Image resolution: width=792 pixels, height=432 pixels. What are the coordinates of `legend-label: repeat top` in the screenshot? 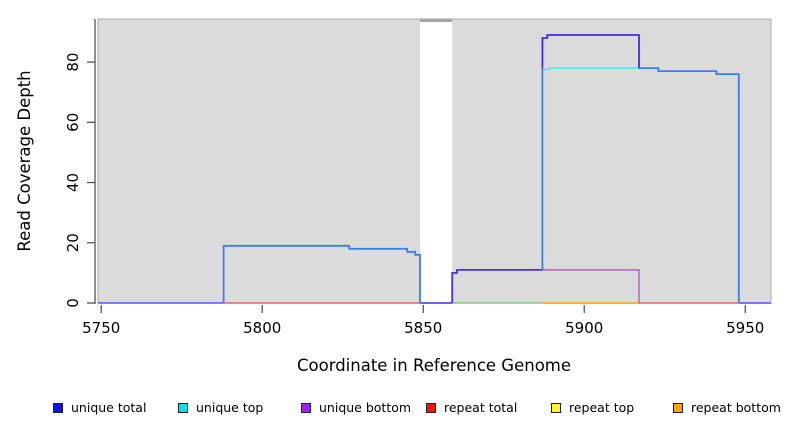 It's located at (602, 407).